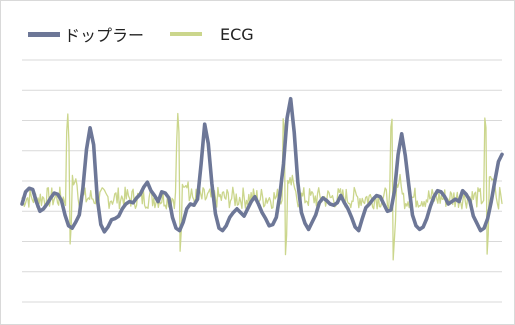 The height and width of the screenshot is (325, 515). What do you see at coordinates (104, 35) in the screenshot?
I see `legend-label-doppler: ドップラー` at bounding box center [104, 35].